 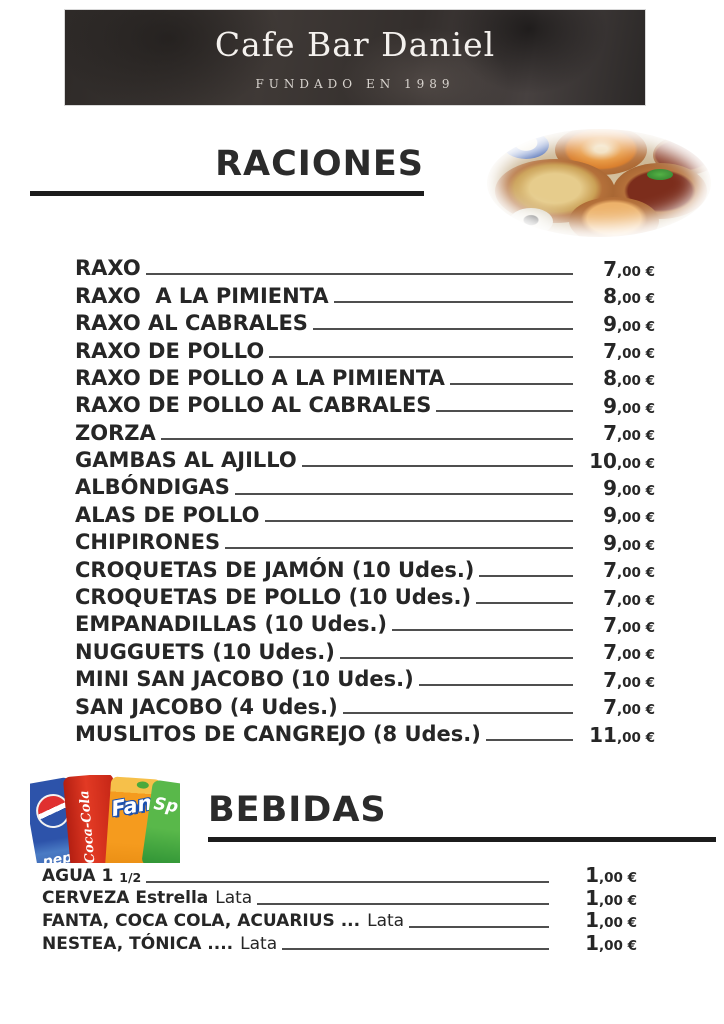 What do you see at coordinates (614, 217) in the screenshot?
I see `shrimp-bowl` at bounding box center [614, 217].